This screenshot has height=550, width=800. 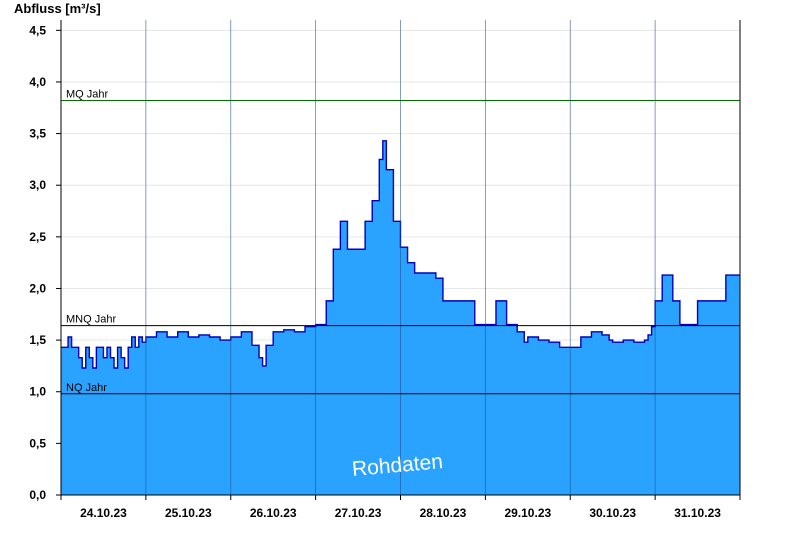 I want to click on y-tick-label-0: 0,0, so click(x=37, y=495).